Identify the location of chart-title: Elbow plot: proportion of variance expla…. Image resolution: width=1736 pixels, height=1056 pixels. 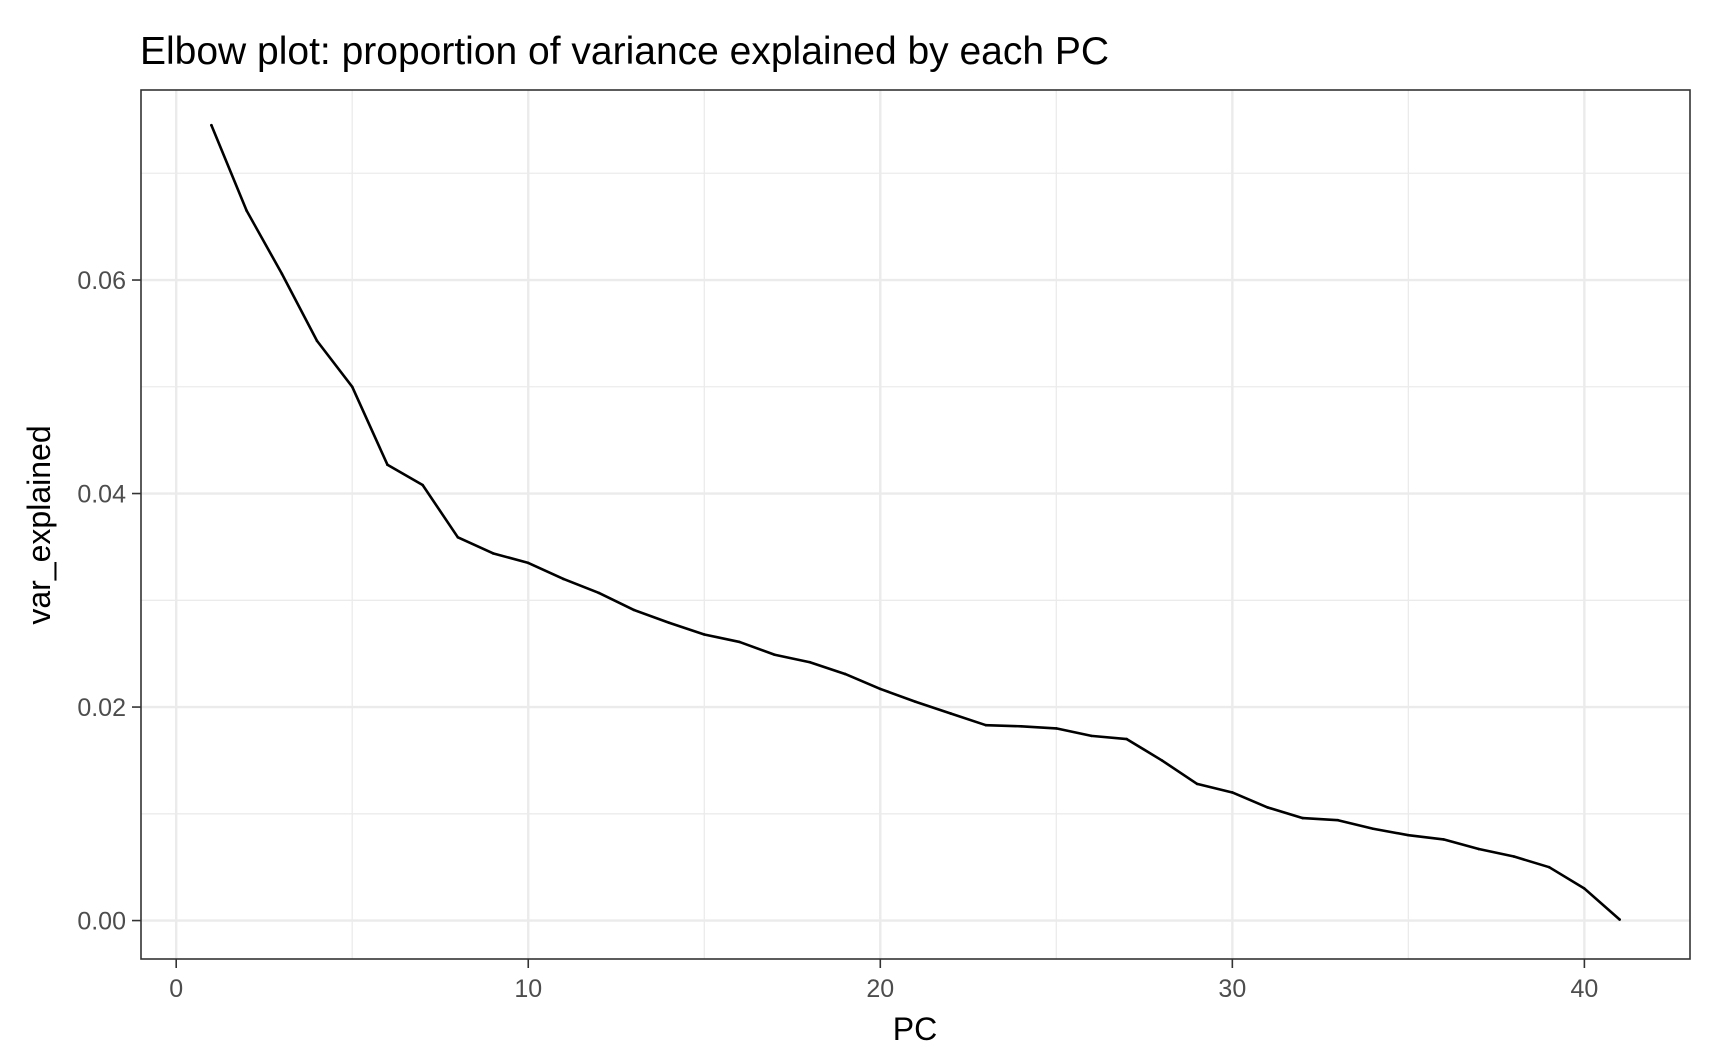
(624, 51).